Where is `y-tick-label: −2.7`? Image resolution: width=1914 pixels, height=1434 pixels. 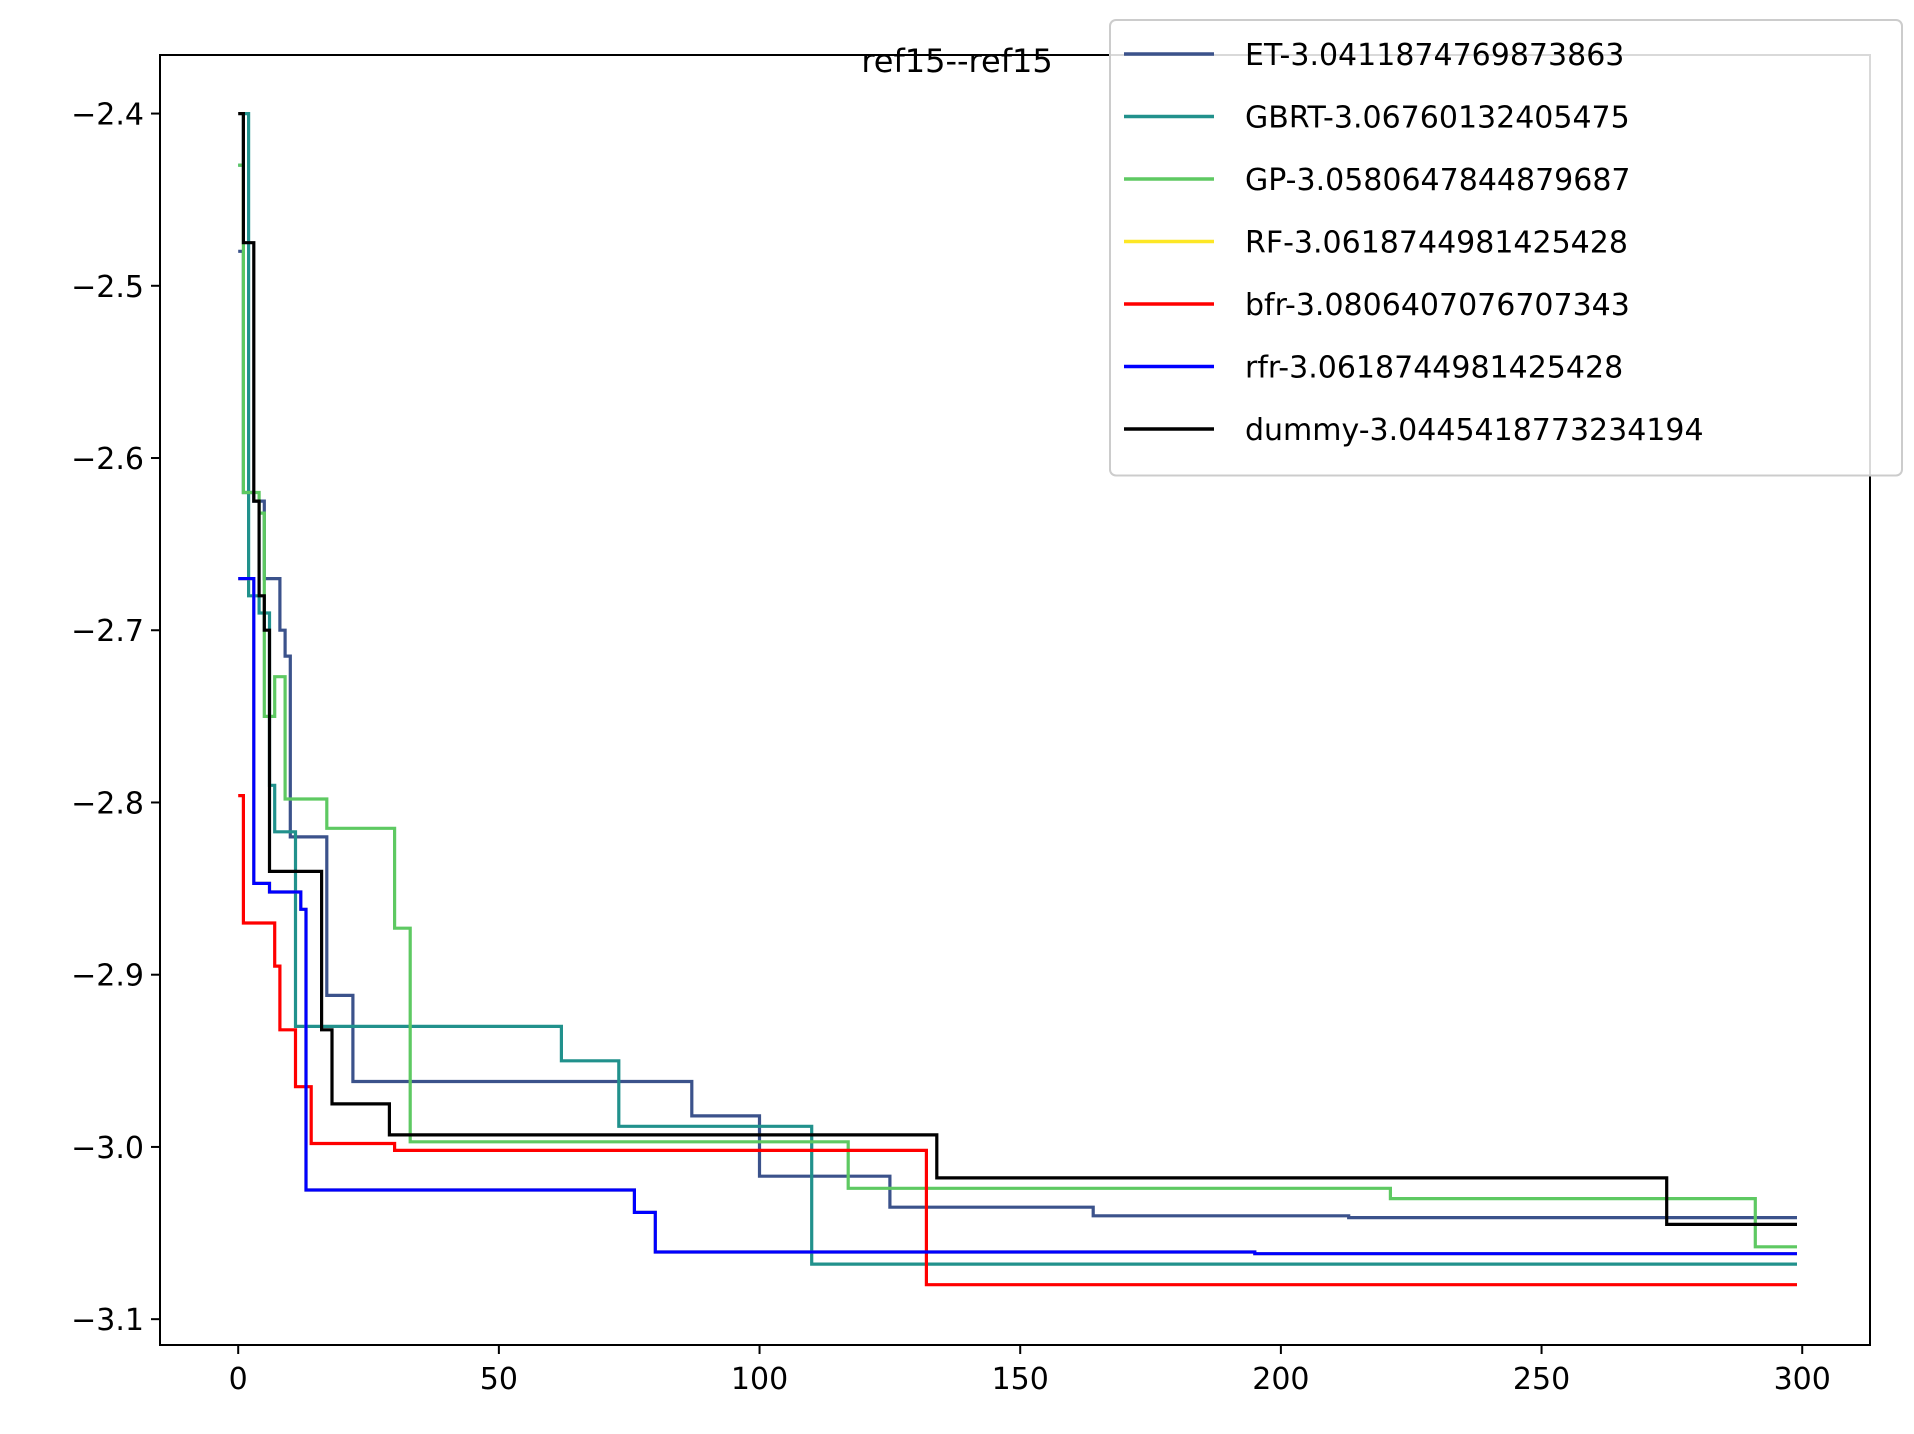
y-tick-label: −2.7 is located at coordinates (107, 631).